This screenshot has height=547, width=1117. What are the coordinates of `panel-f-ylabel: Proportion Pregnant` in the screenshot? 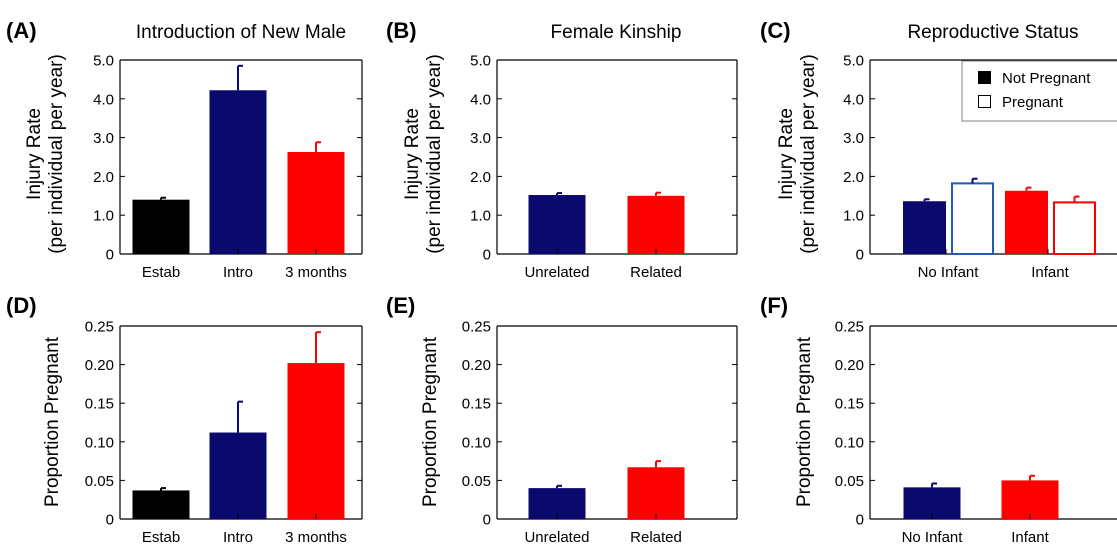 It's located at (804, 421).